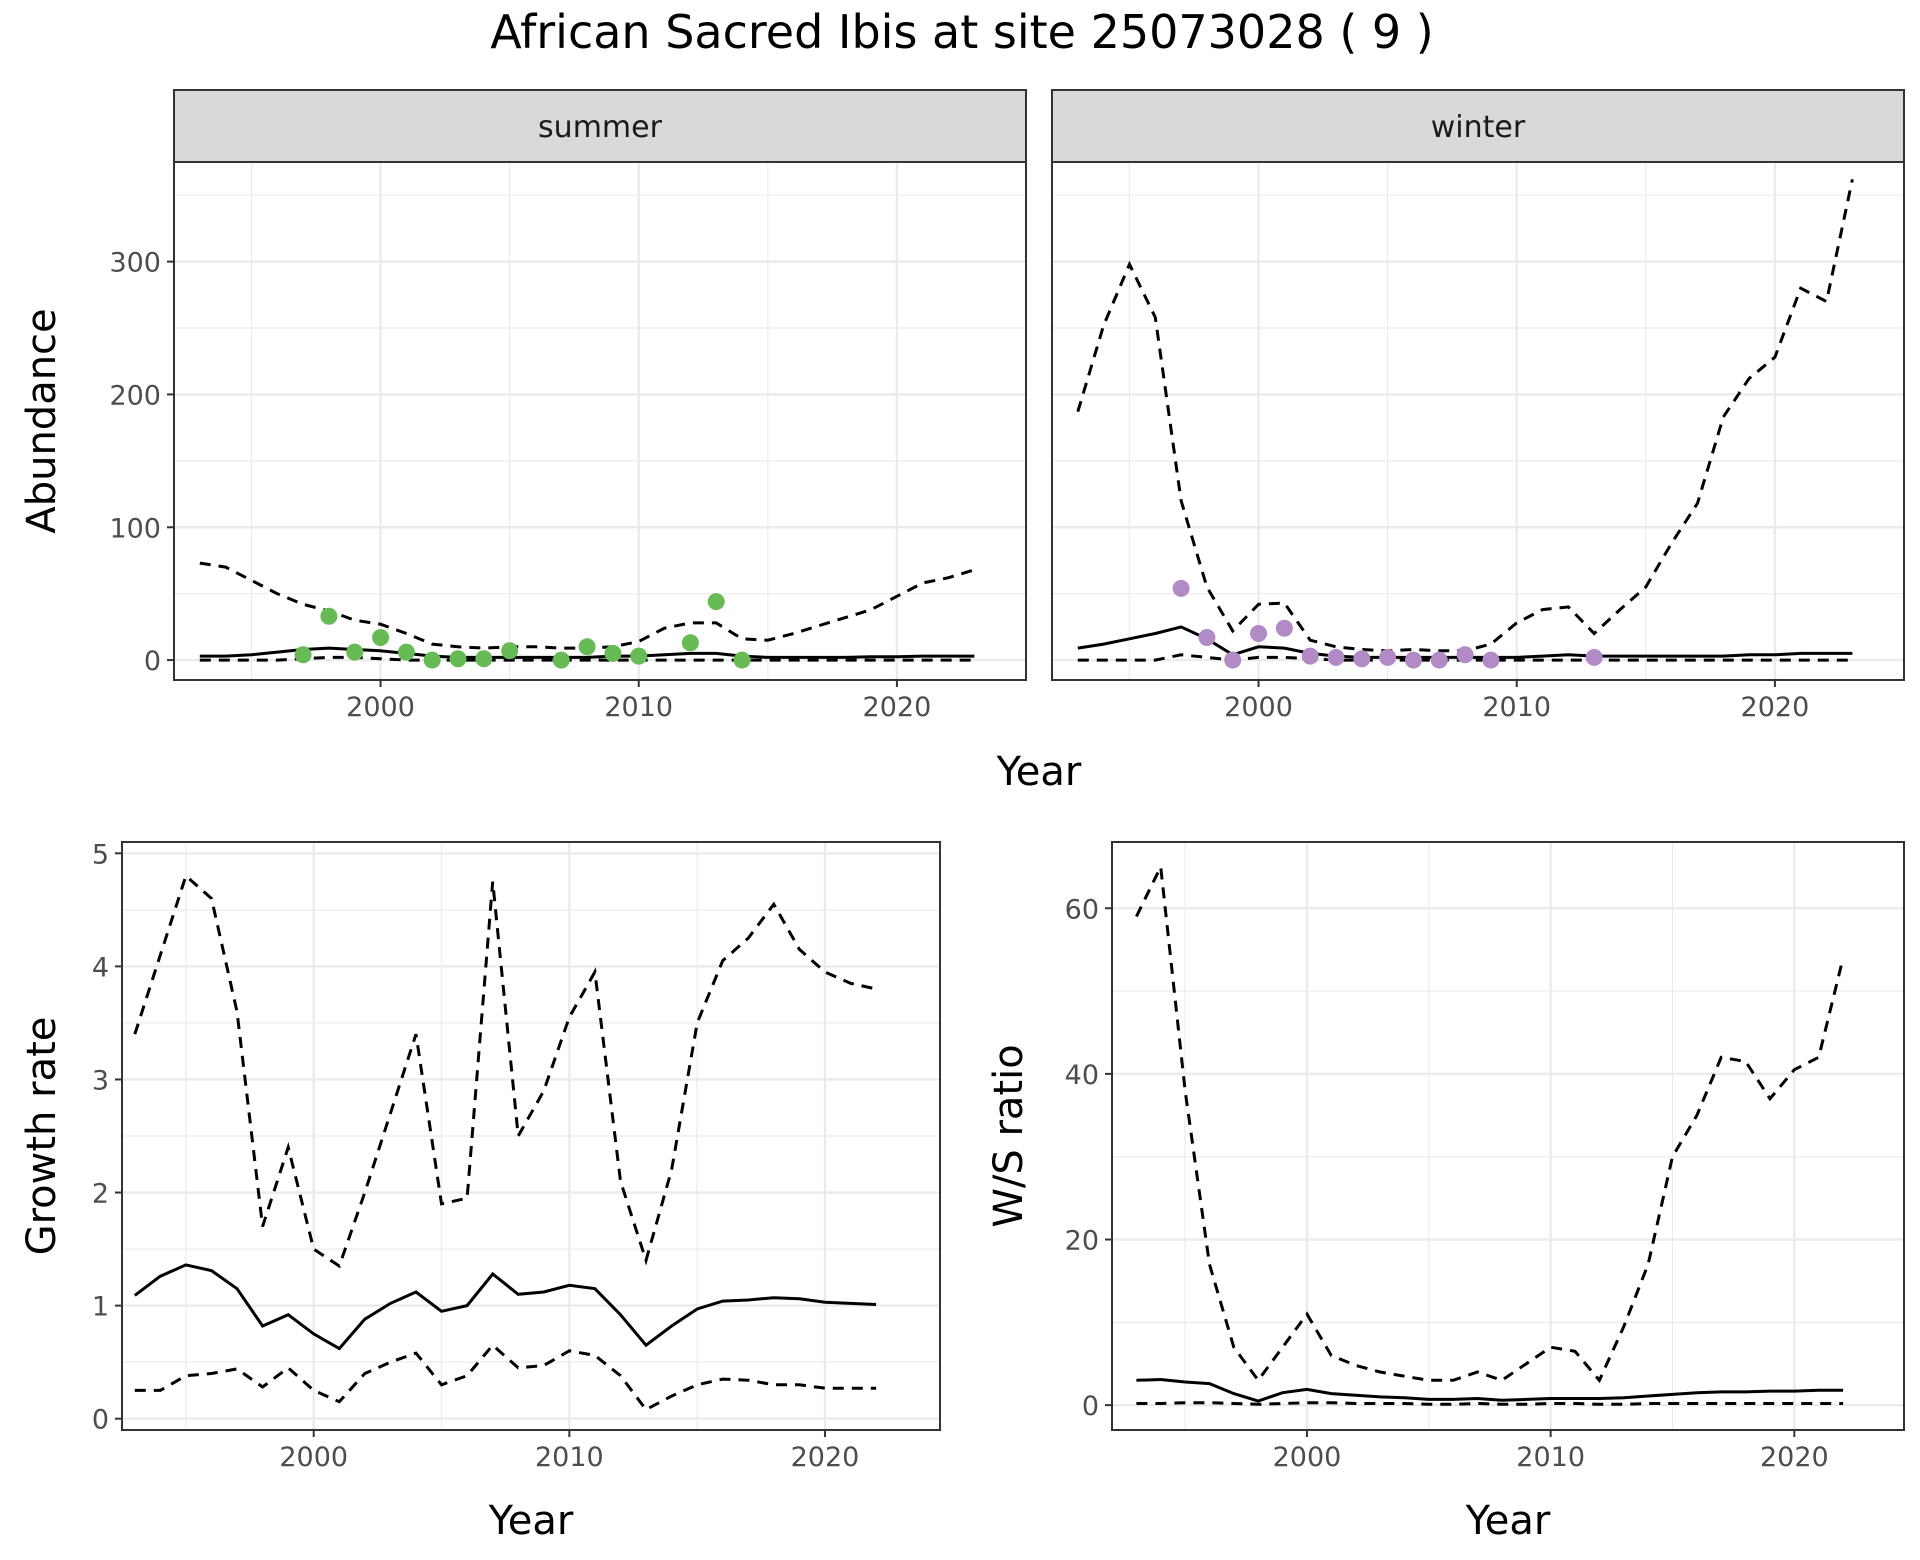 This screenshot has height=1560, width=1920. Describe the element at coordinates (135, 528) in the screenshot. I see `y-tick-label: 100` at that location.